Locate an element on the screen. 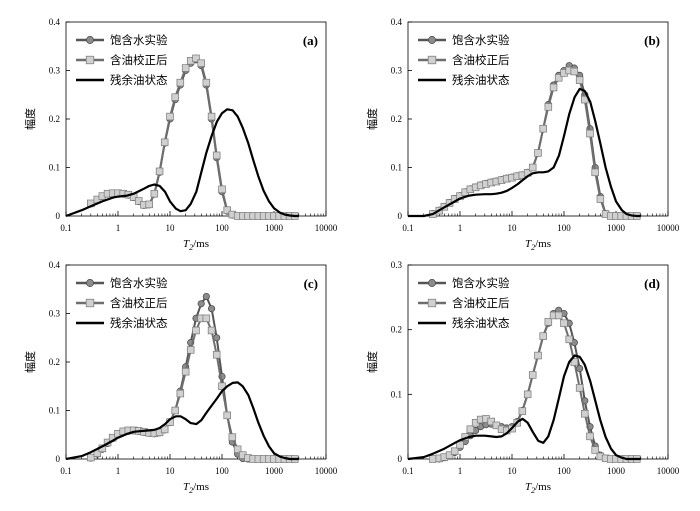  x-axis-symbol: T is located at coordinates (186, 244).